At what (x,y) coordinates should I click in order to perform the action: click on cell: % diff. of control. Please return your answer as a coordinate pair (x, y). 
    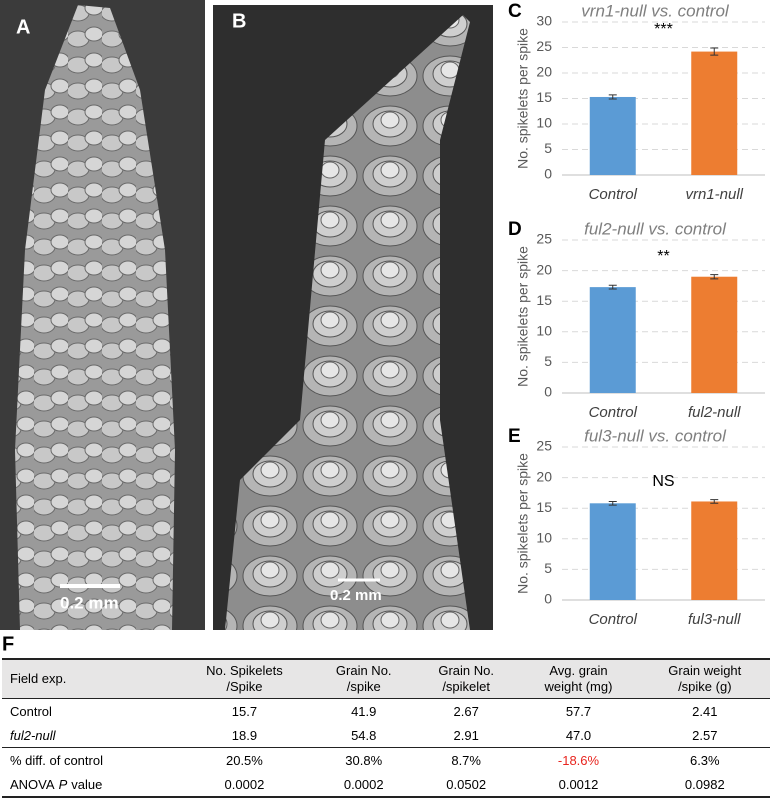
    Looking at the image, I should click on (56, 760).